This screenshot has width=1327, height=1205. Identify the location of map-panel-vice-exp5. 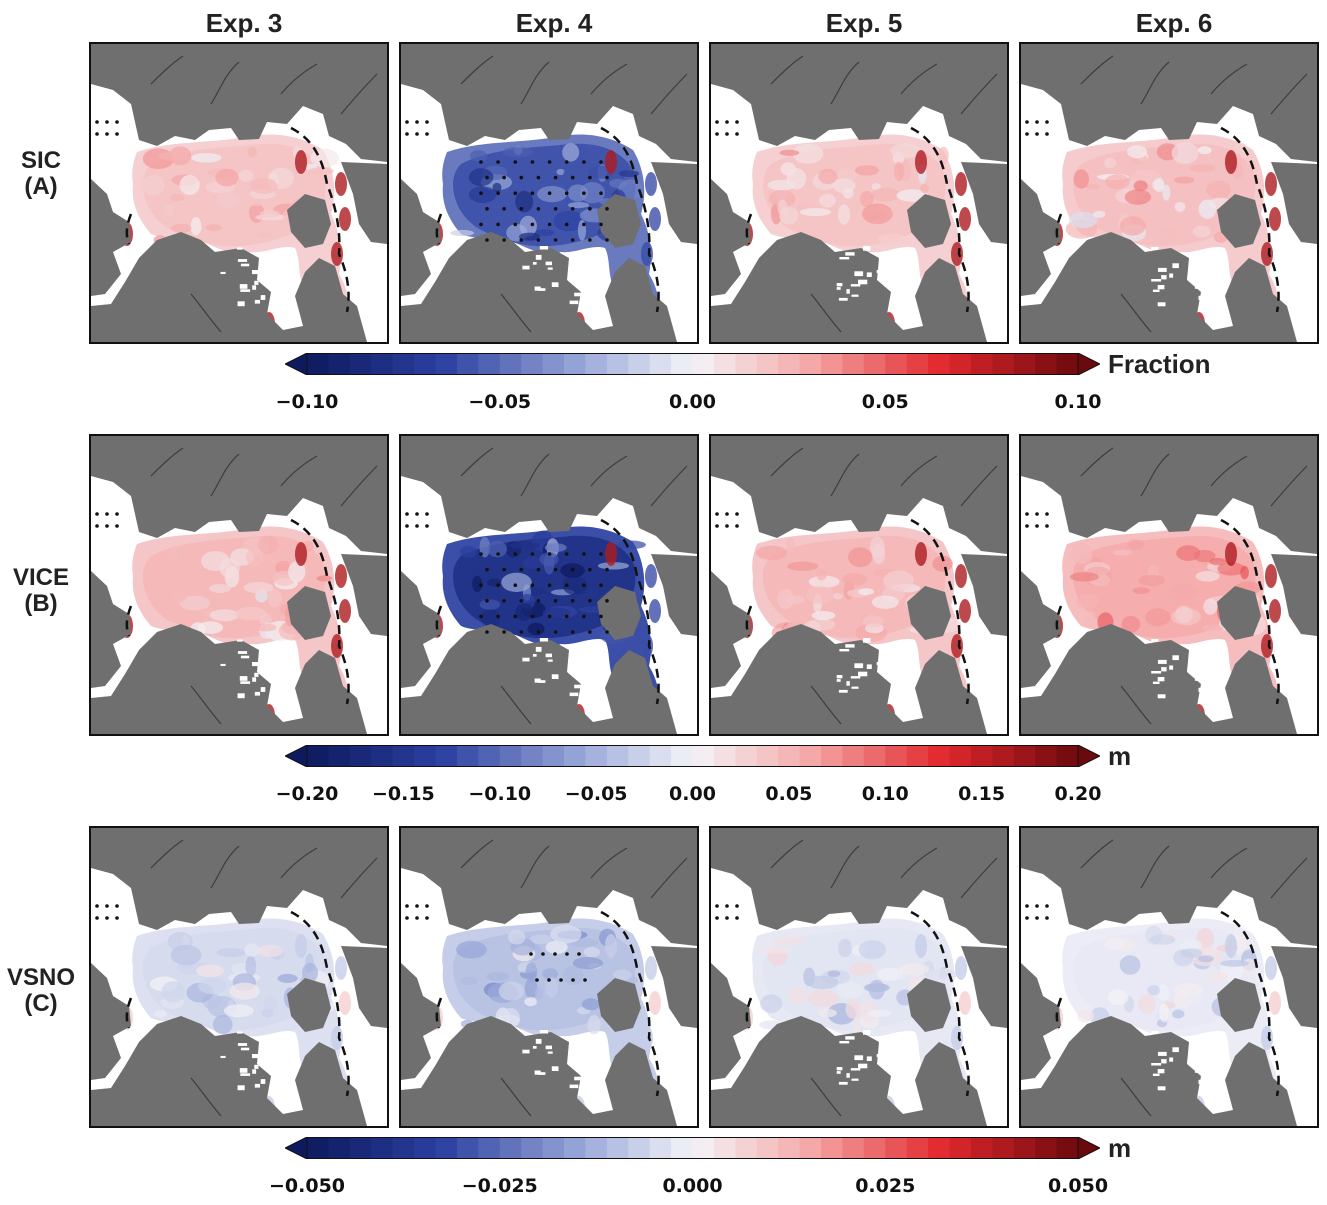
(859, 585).